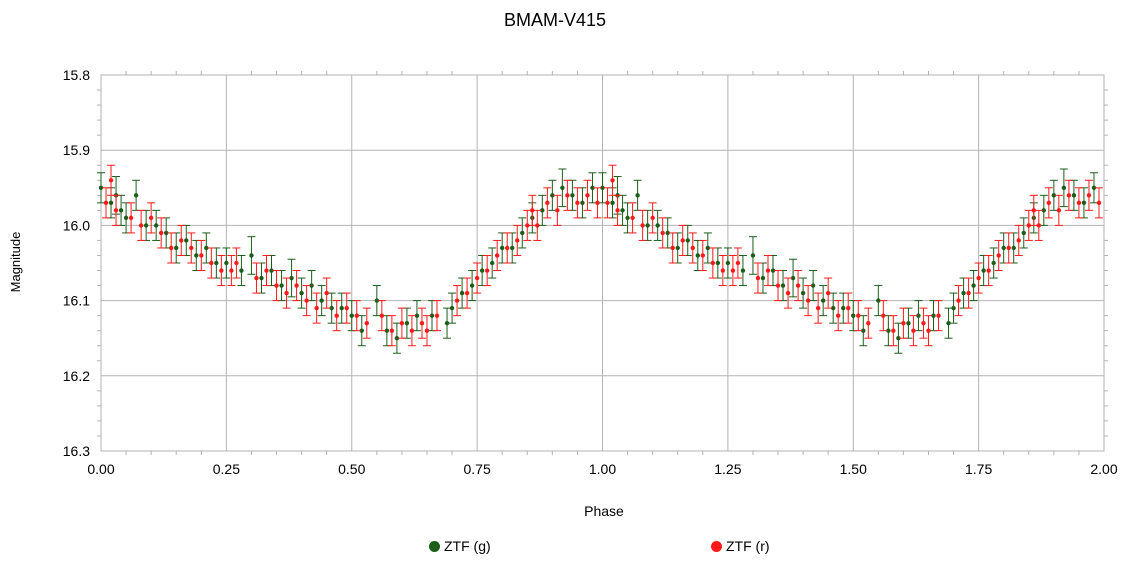 The width and height of the screenshot is (1135, 573). Describe the element at coordinates (740, 546) in the screenshot. I see `legend-item-r: ZTF (r)` at that location.